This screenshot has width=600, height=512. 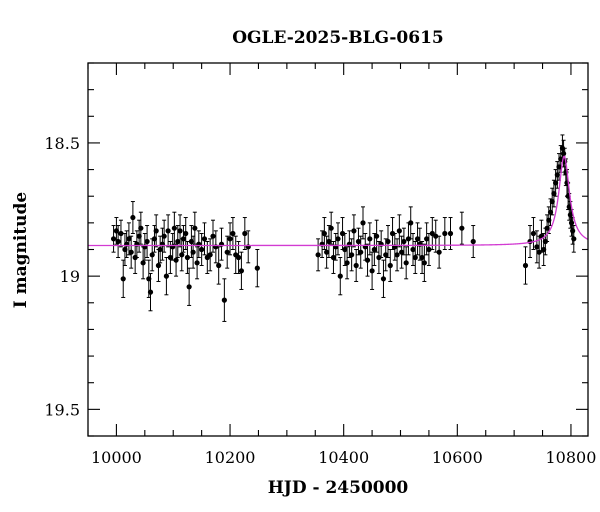 I want to click on y-axis-label: I magnitude, so click(x=21, y=250).